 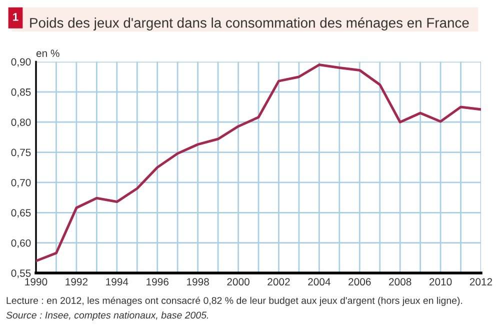 I want to click on source-note: Source : Insee, comptes nationaux, base 2005., so click(x=107, y=316).